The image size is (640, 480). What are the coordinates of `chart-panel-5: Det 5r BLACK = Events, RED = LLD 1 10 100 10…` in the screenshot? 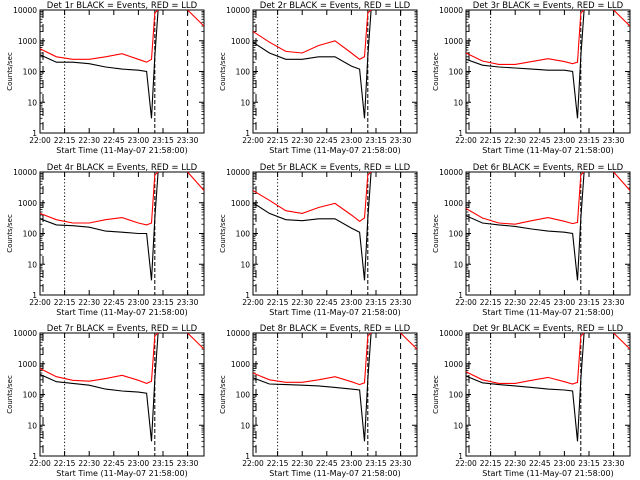 It's located at (318, 240).